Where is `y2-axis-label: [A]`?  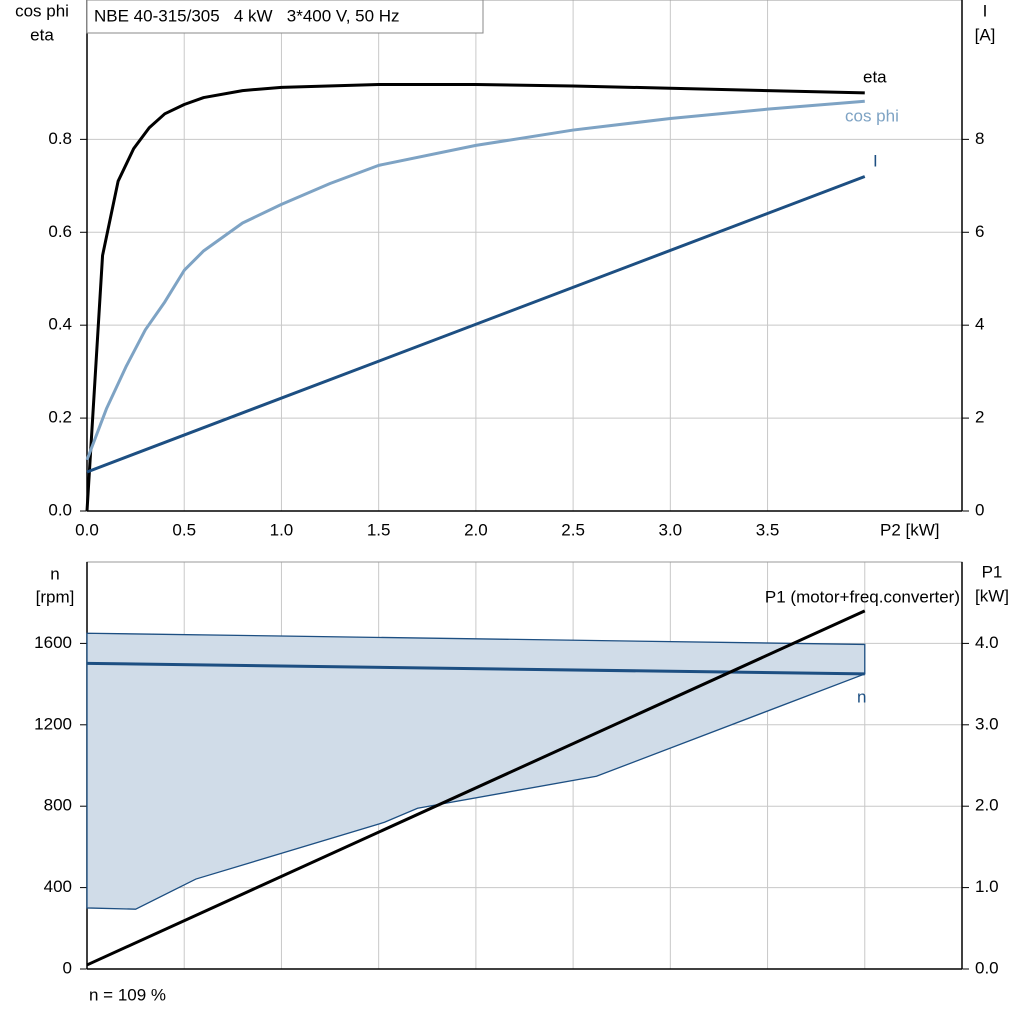
y2-axis-label: [A] is located at coordinates (985, 34).